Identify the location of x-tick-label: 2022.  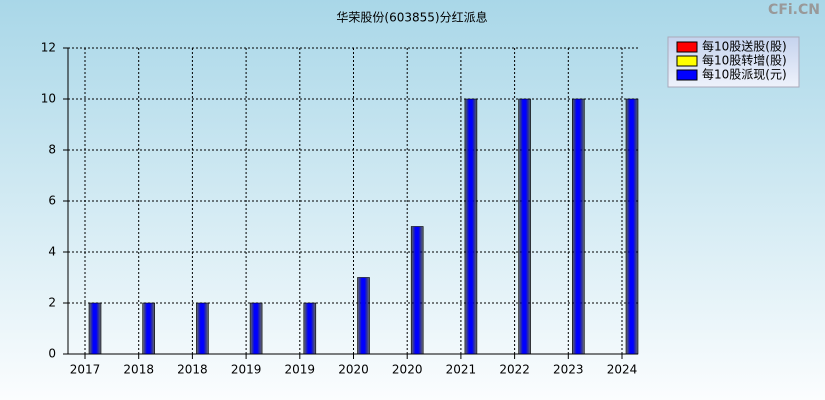
(514, 370).